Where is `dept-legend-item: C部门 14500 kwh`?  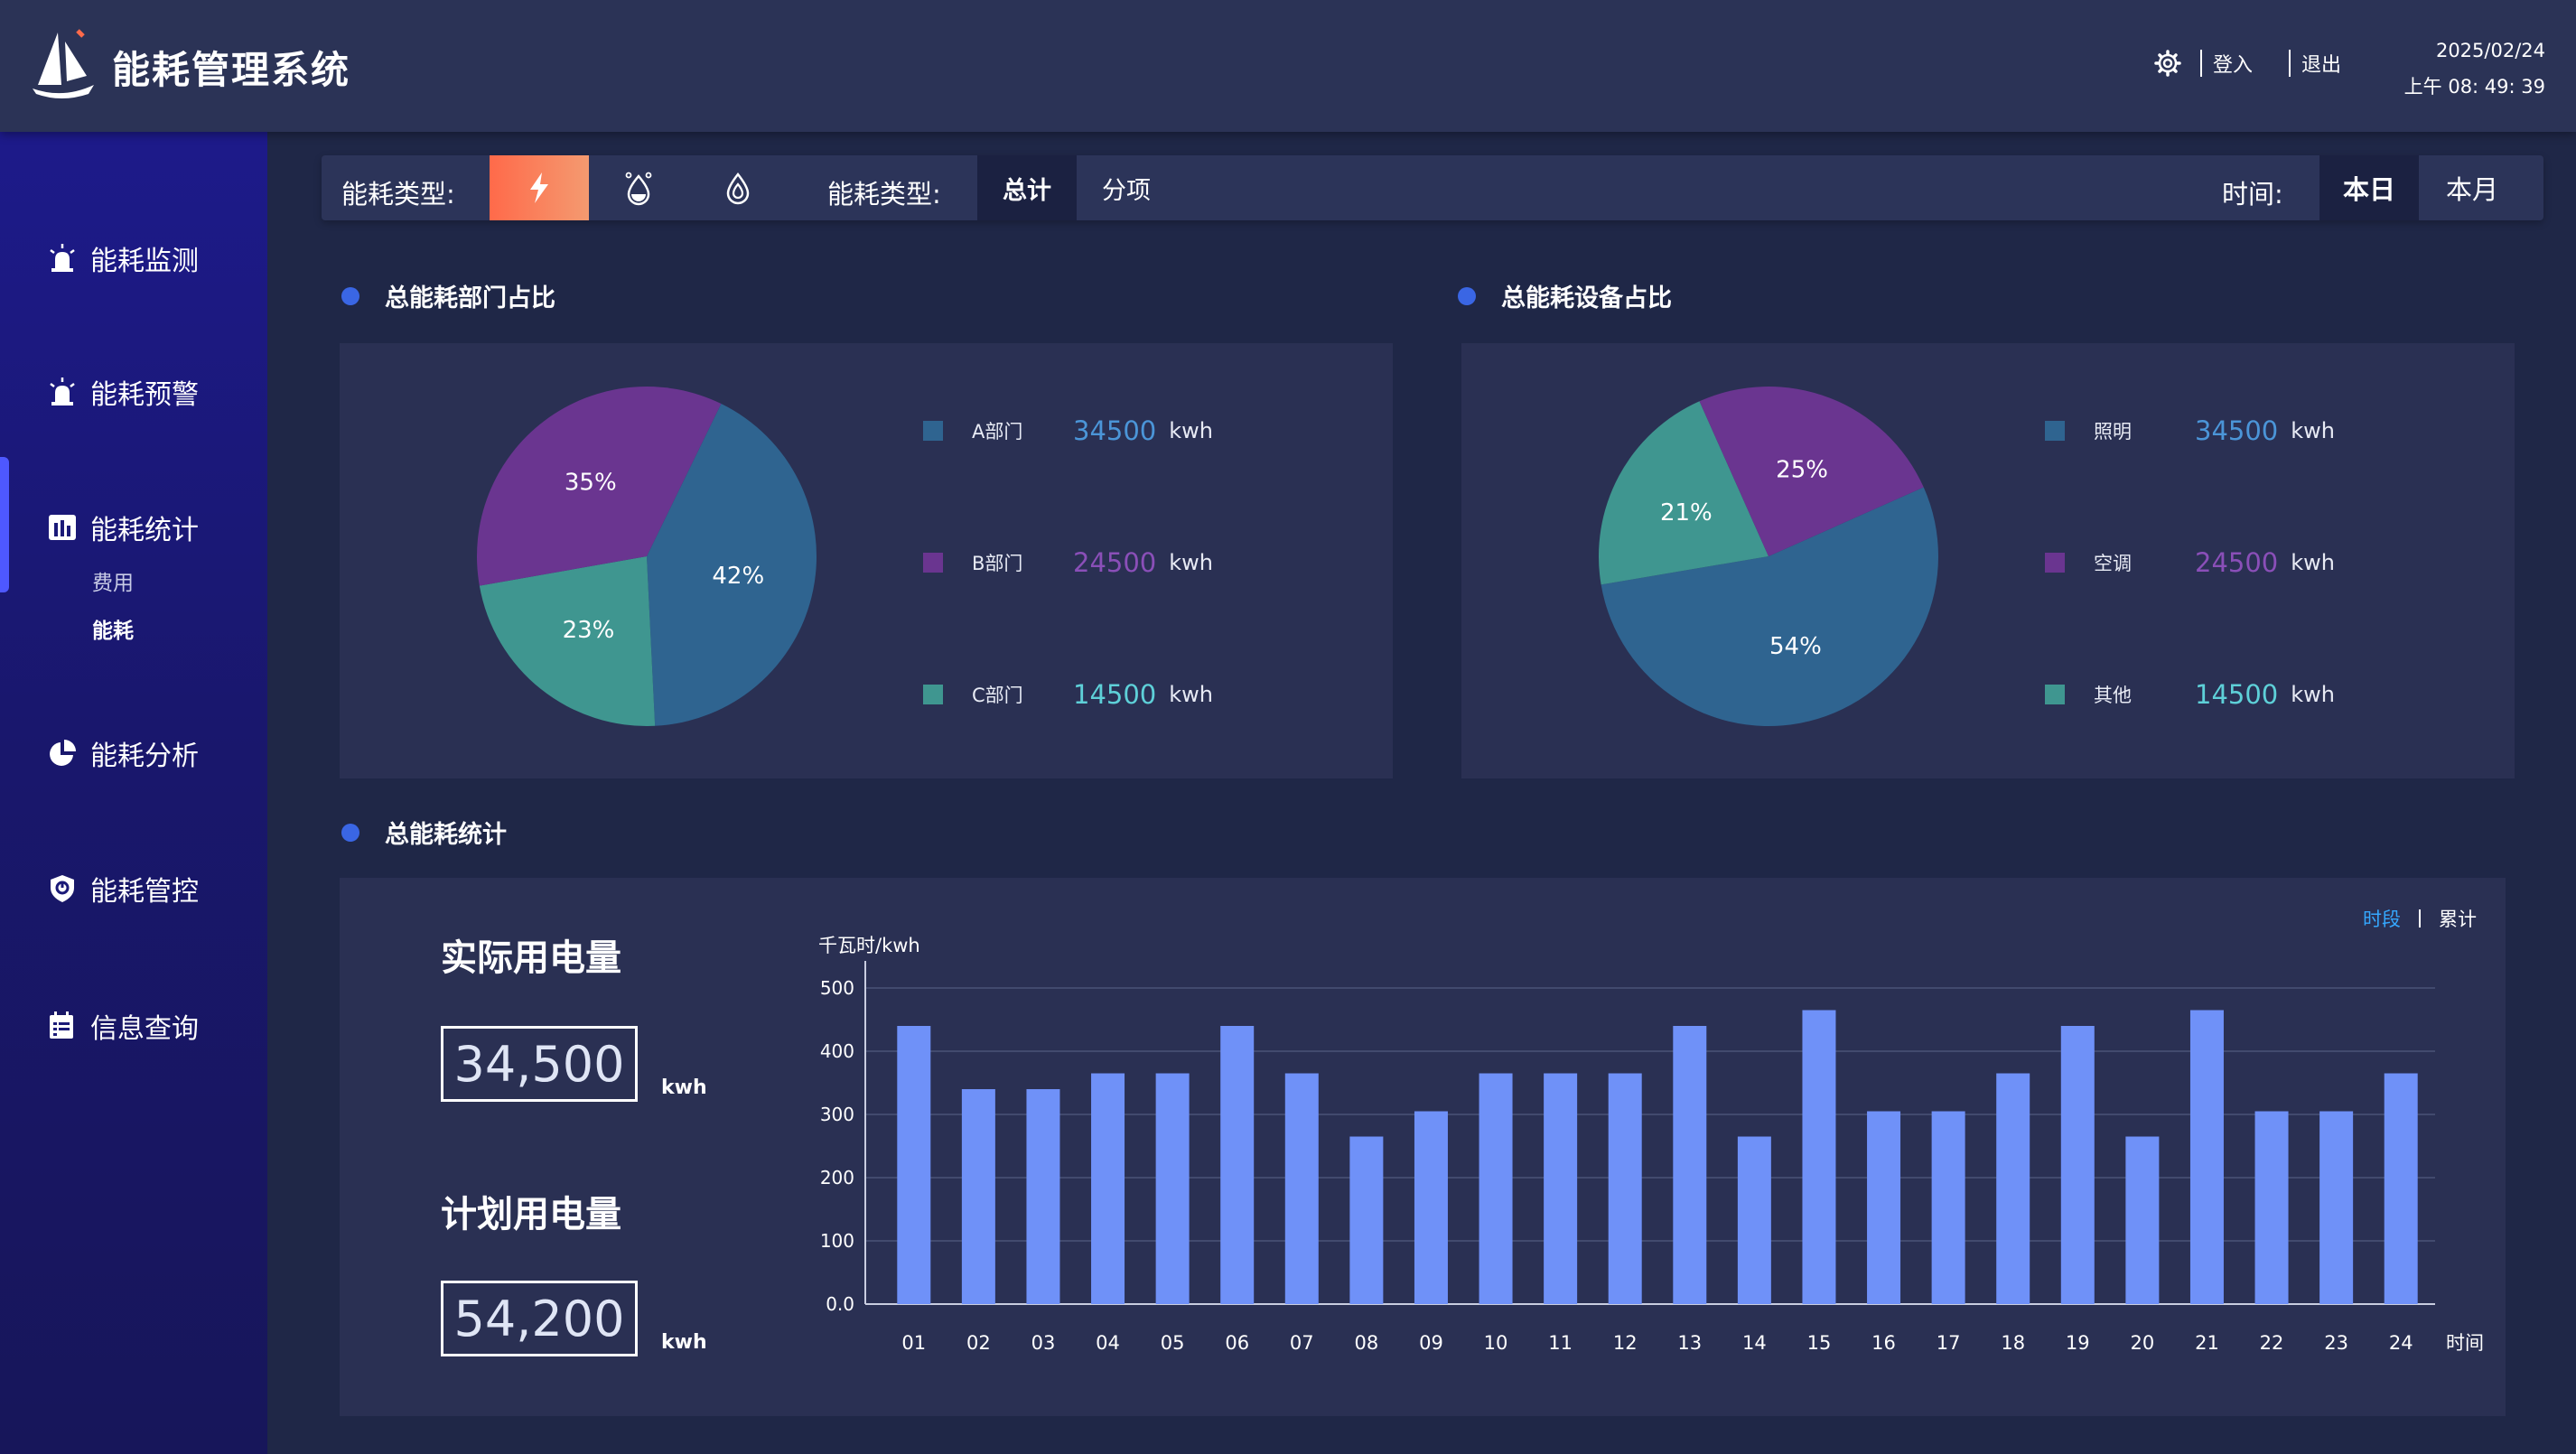 dept-legend-item: C部门 14500 kwh is located at coordinates (1068, 694).